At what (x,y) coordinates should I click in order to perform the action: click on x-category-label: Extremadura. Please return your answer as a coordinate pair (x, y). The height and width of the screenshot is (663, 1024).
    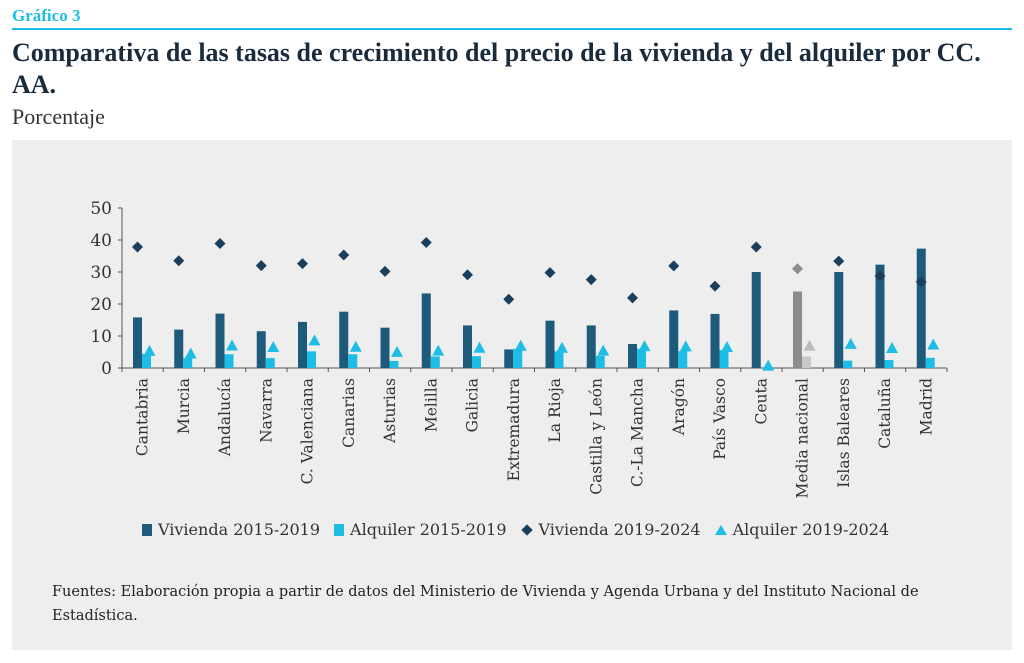
    Looking at the image, I should click on (514, 429).